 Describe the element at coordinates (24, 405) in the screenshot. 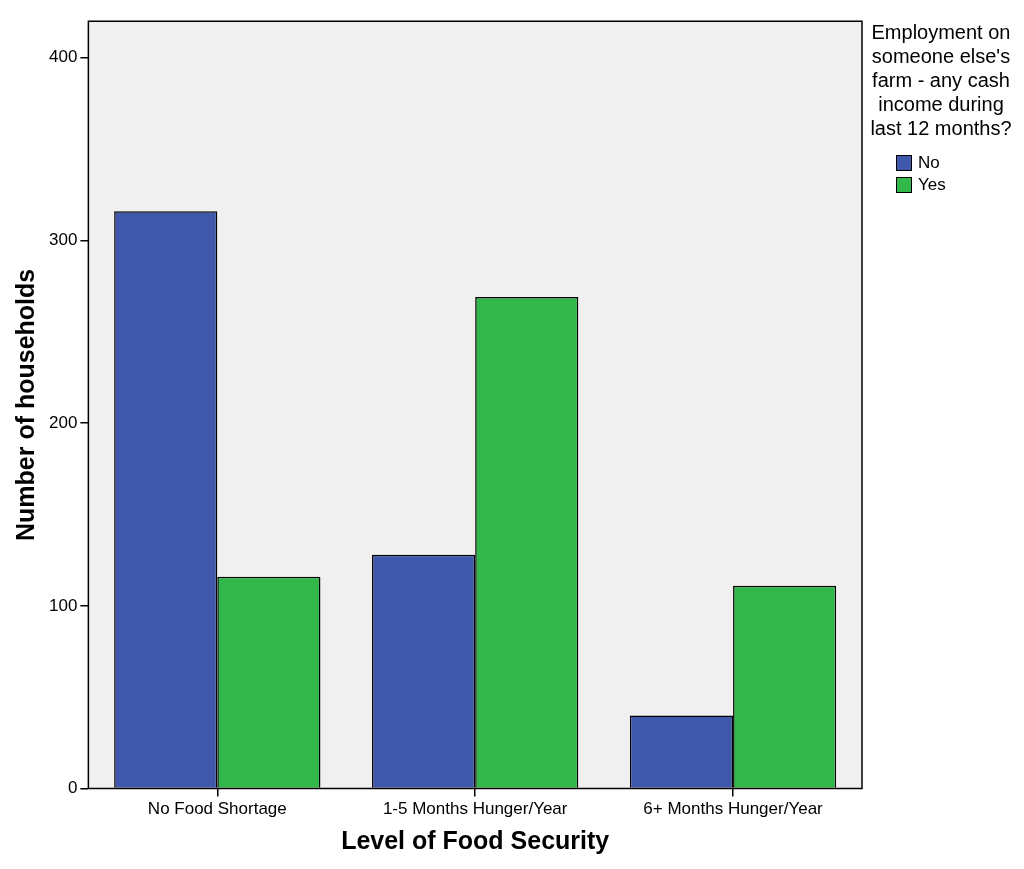

I see `y-axis-title: Number of households` at that location.